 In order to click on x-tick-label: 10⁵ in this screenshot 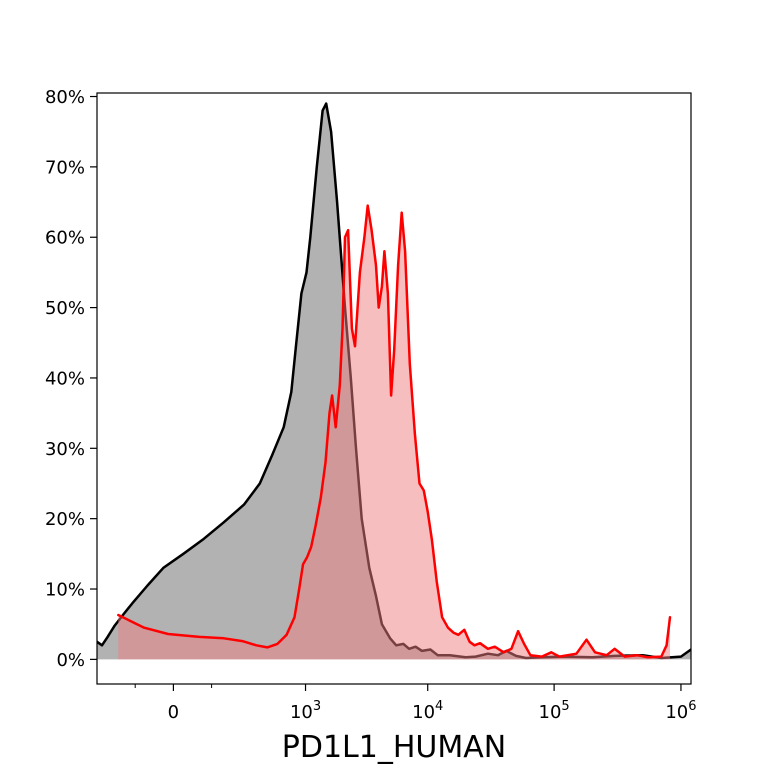, I will do `click(554, 711)`.